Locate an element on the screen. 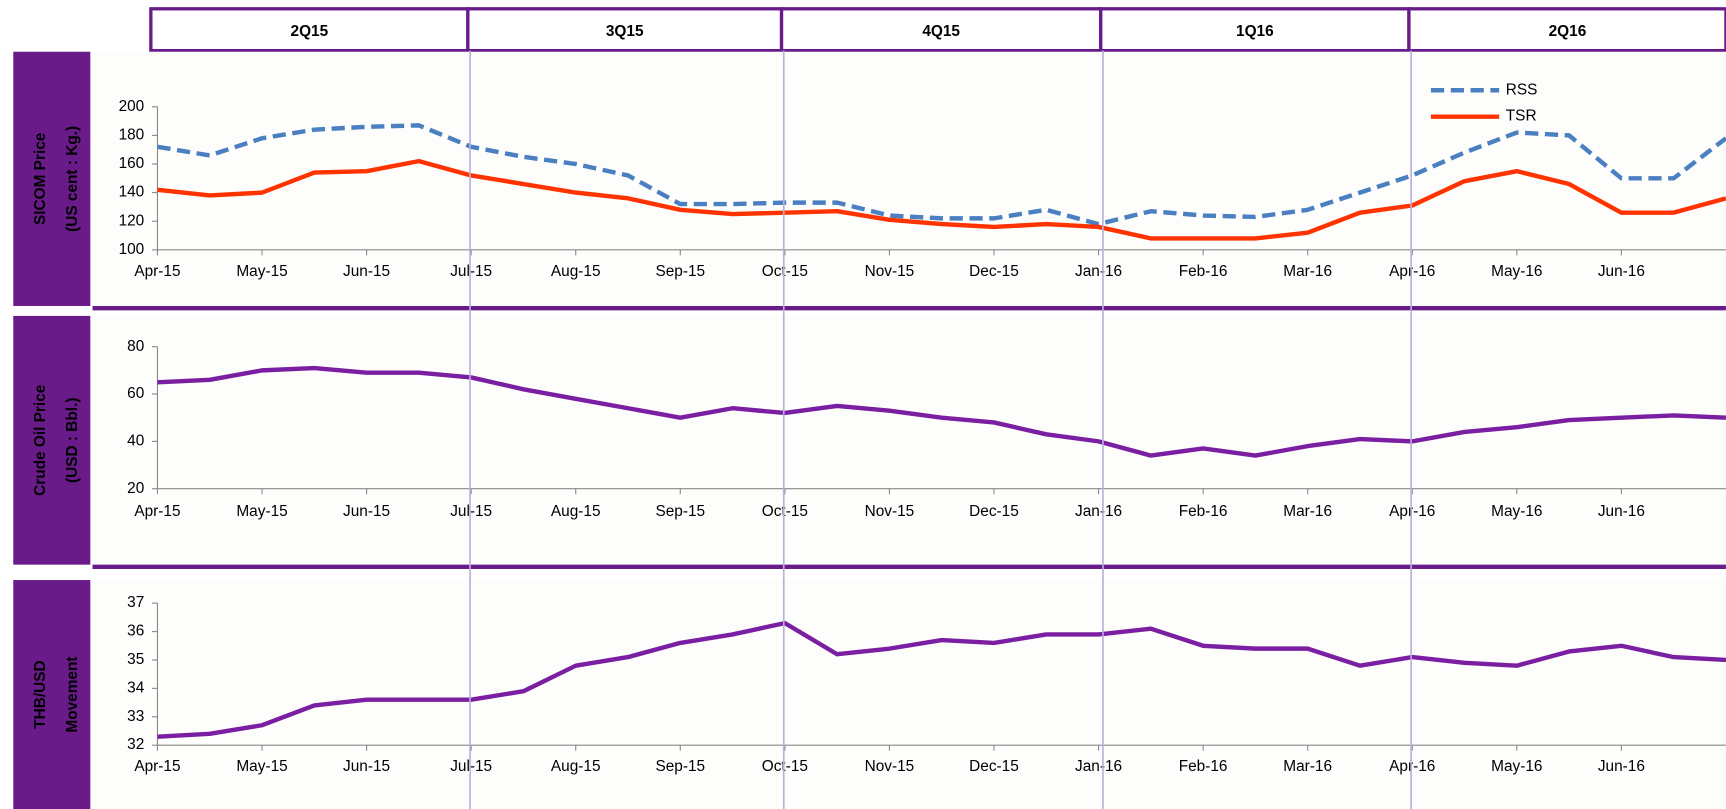 Image resolution: width=1726 pixels, height=809 pixels. side-unit: Movement is located at coordinates (72, 694).